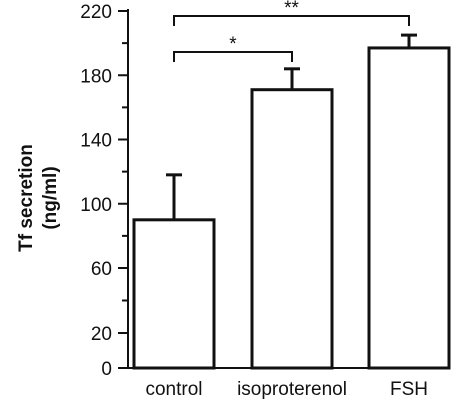 The image size is (474, 408). Describe the element at coordinates (26, 198) in the screenshot. I see `y-axis-title-line1: Tf secretion` at that location.